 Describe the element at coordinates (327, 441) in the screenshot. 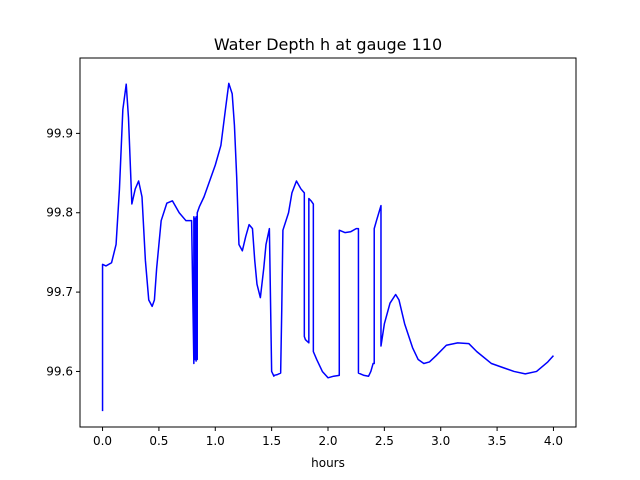

I see `x-tick-label: 2.0` at that location.